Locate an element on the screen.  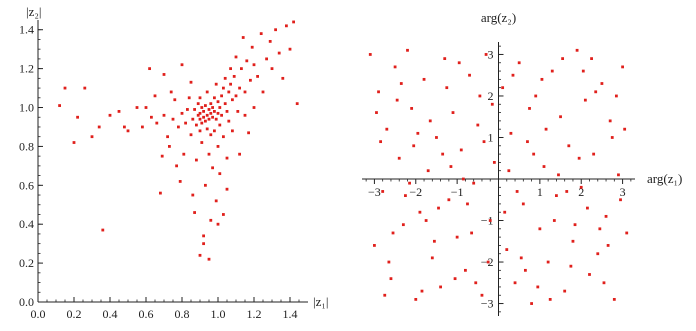
x-tick-label: 0.4 is located at coordinates (110, 314).